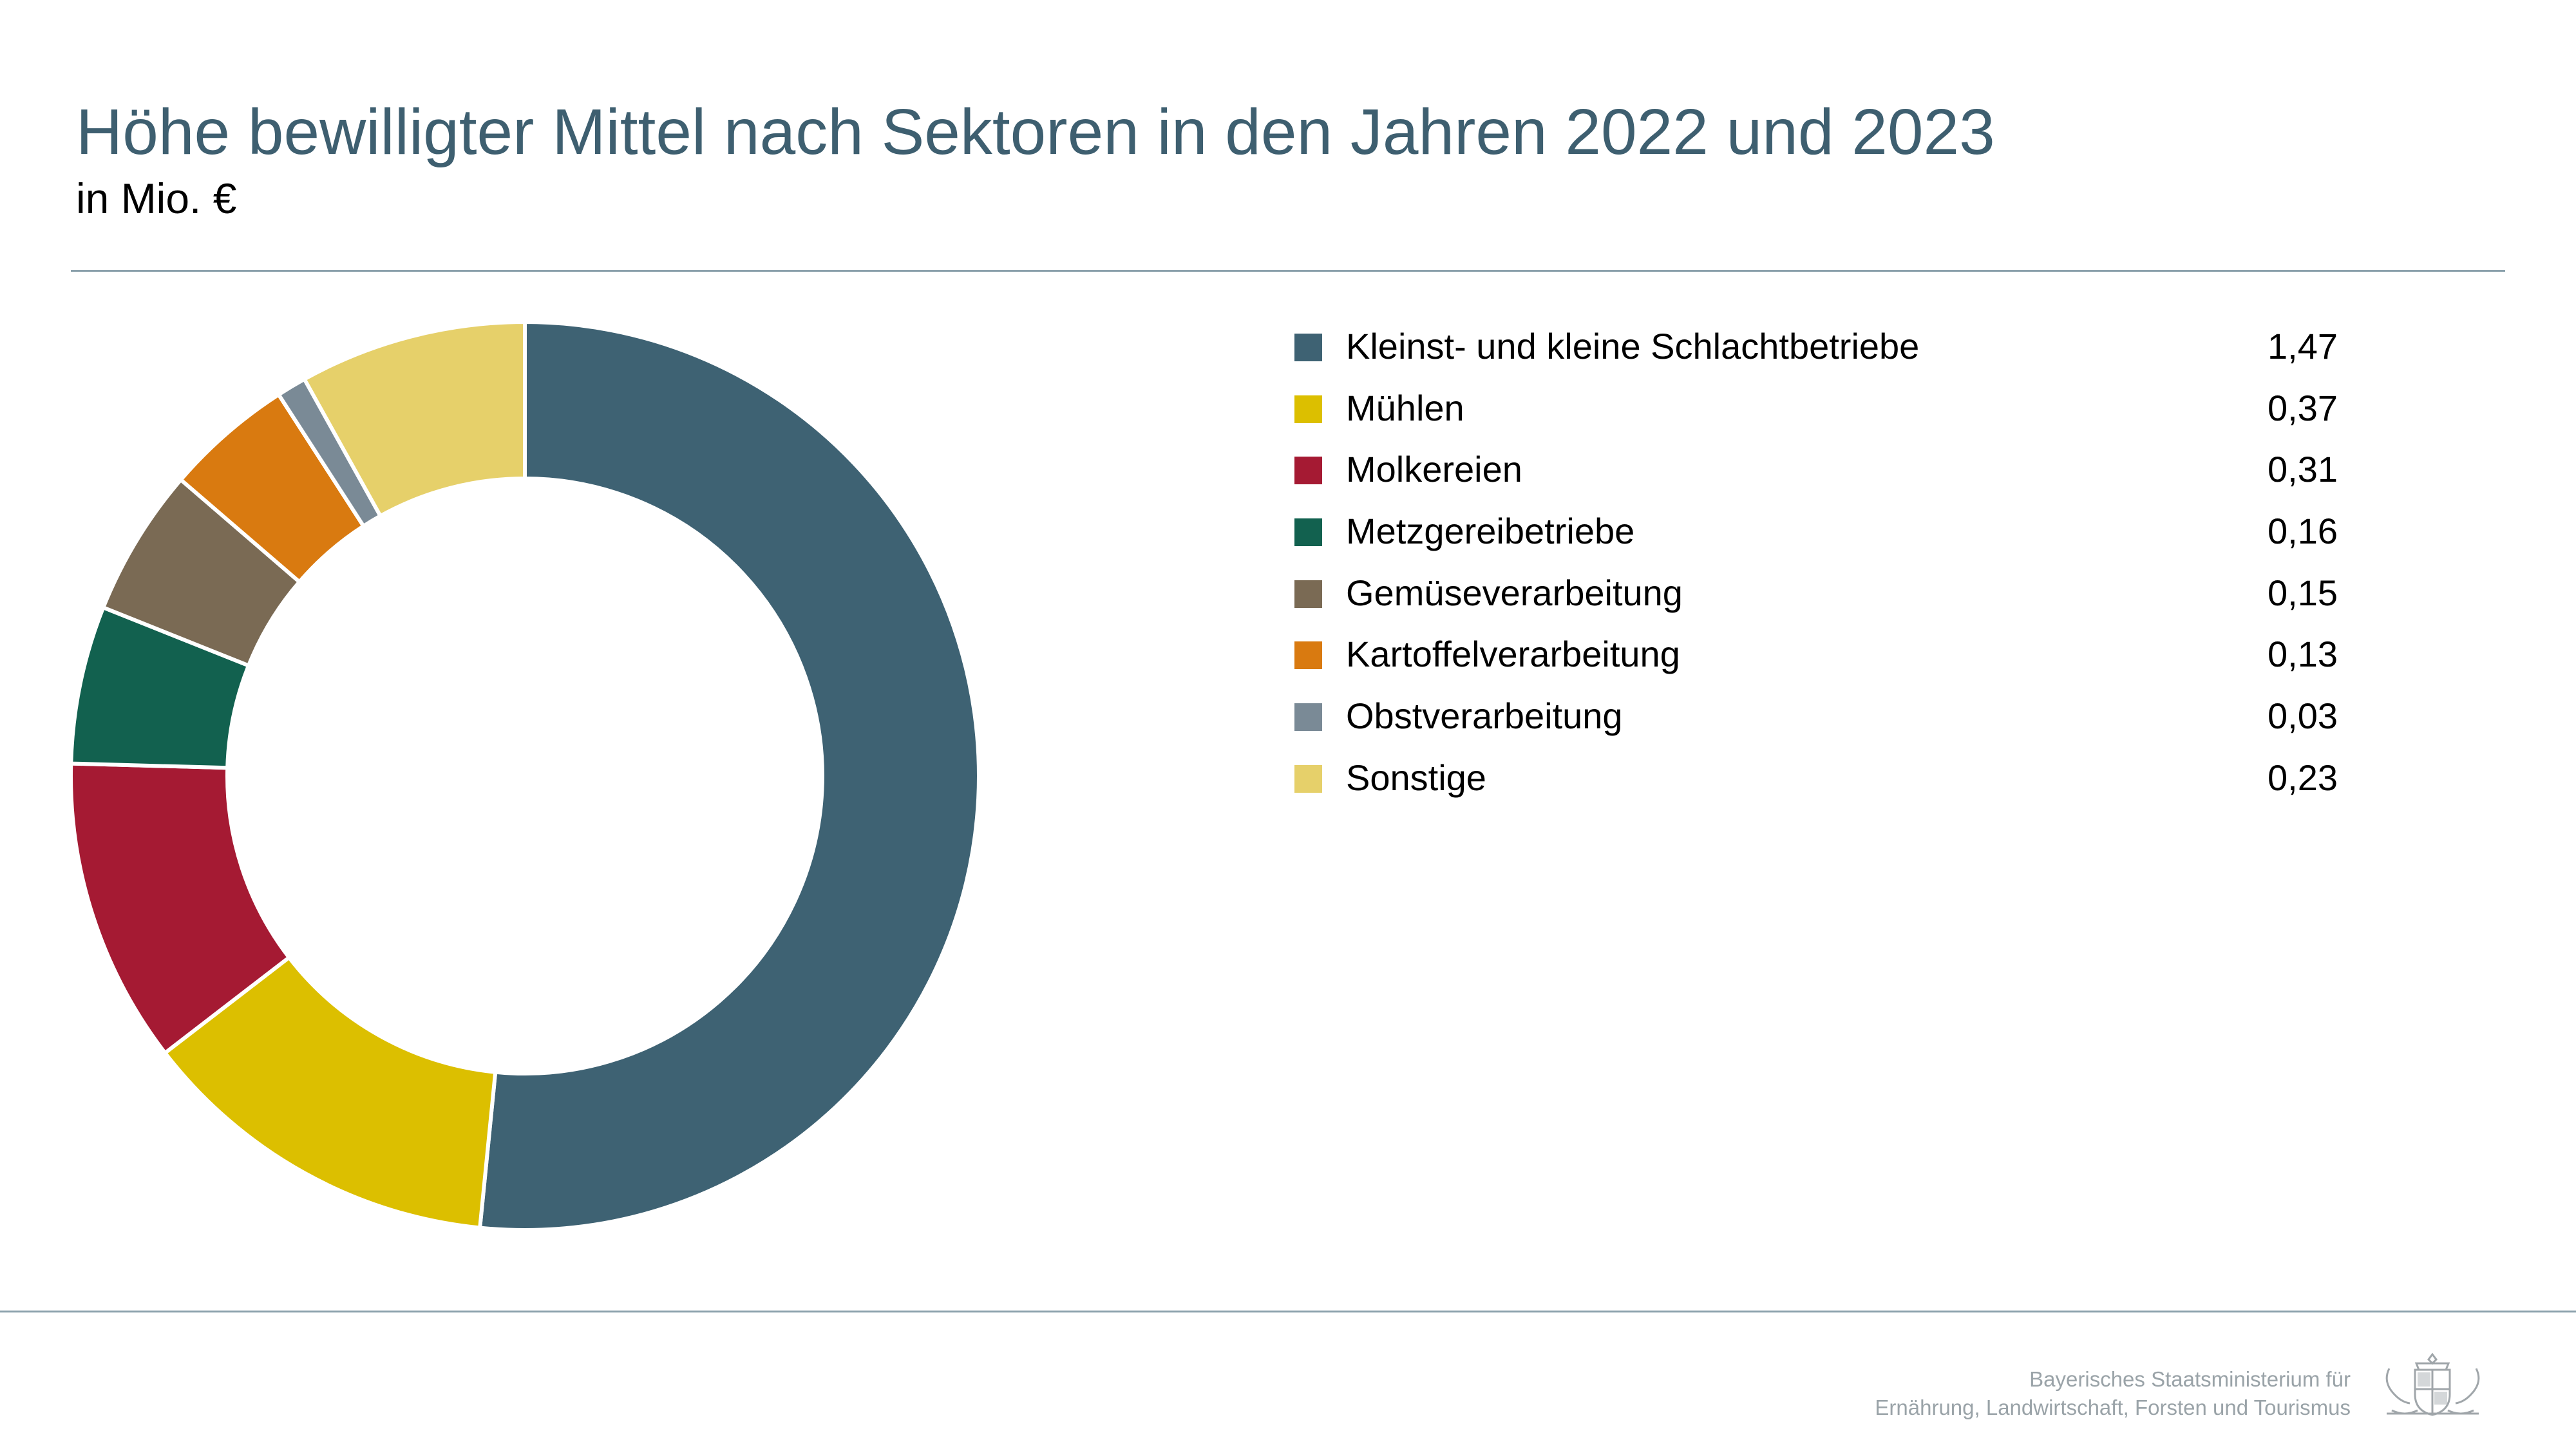  What do you see at coordinates (1405, 407) in the screenshot?
I see `legend-label: Mühlen` at bounding box center [1405, 407].